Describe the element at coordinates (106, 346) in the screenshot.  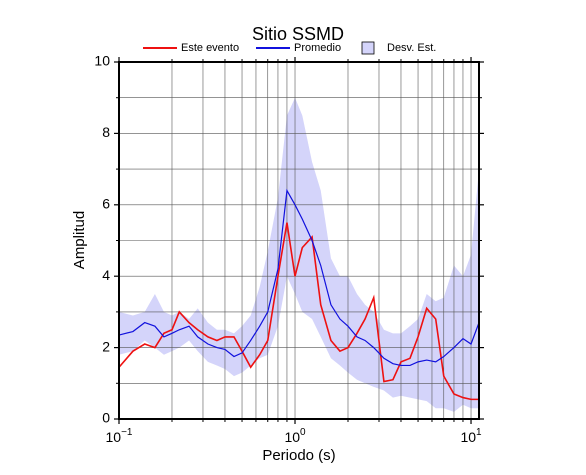
I see `y-tick-label: 2` at that location.